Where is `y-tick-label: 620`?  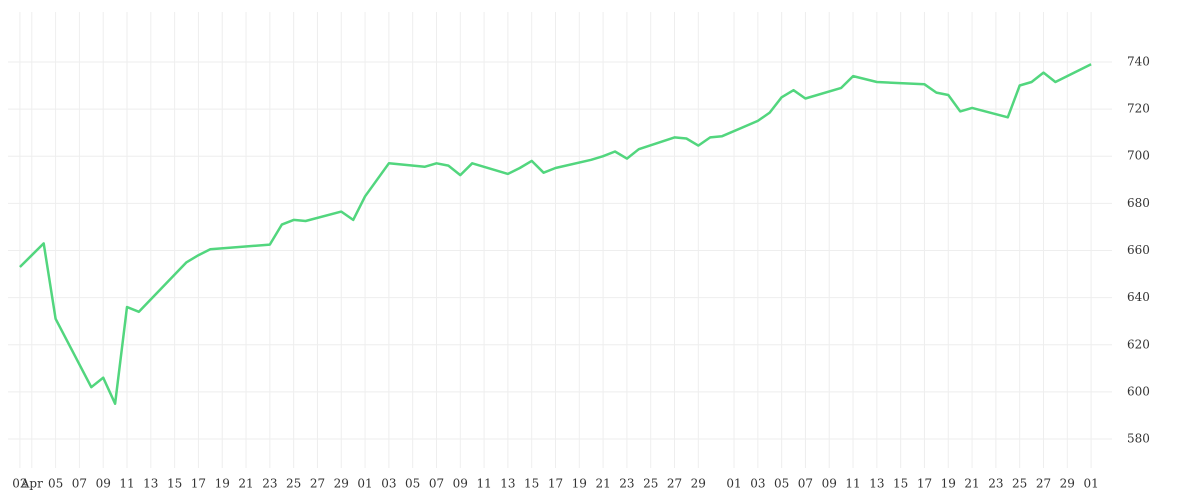 y-tick-label: 620 is located at coordinates (1138, 344).